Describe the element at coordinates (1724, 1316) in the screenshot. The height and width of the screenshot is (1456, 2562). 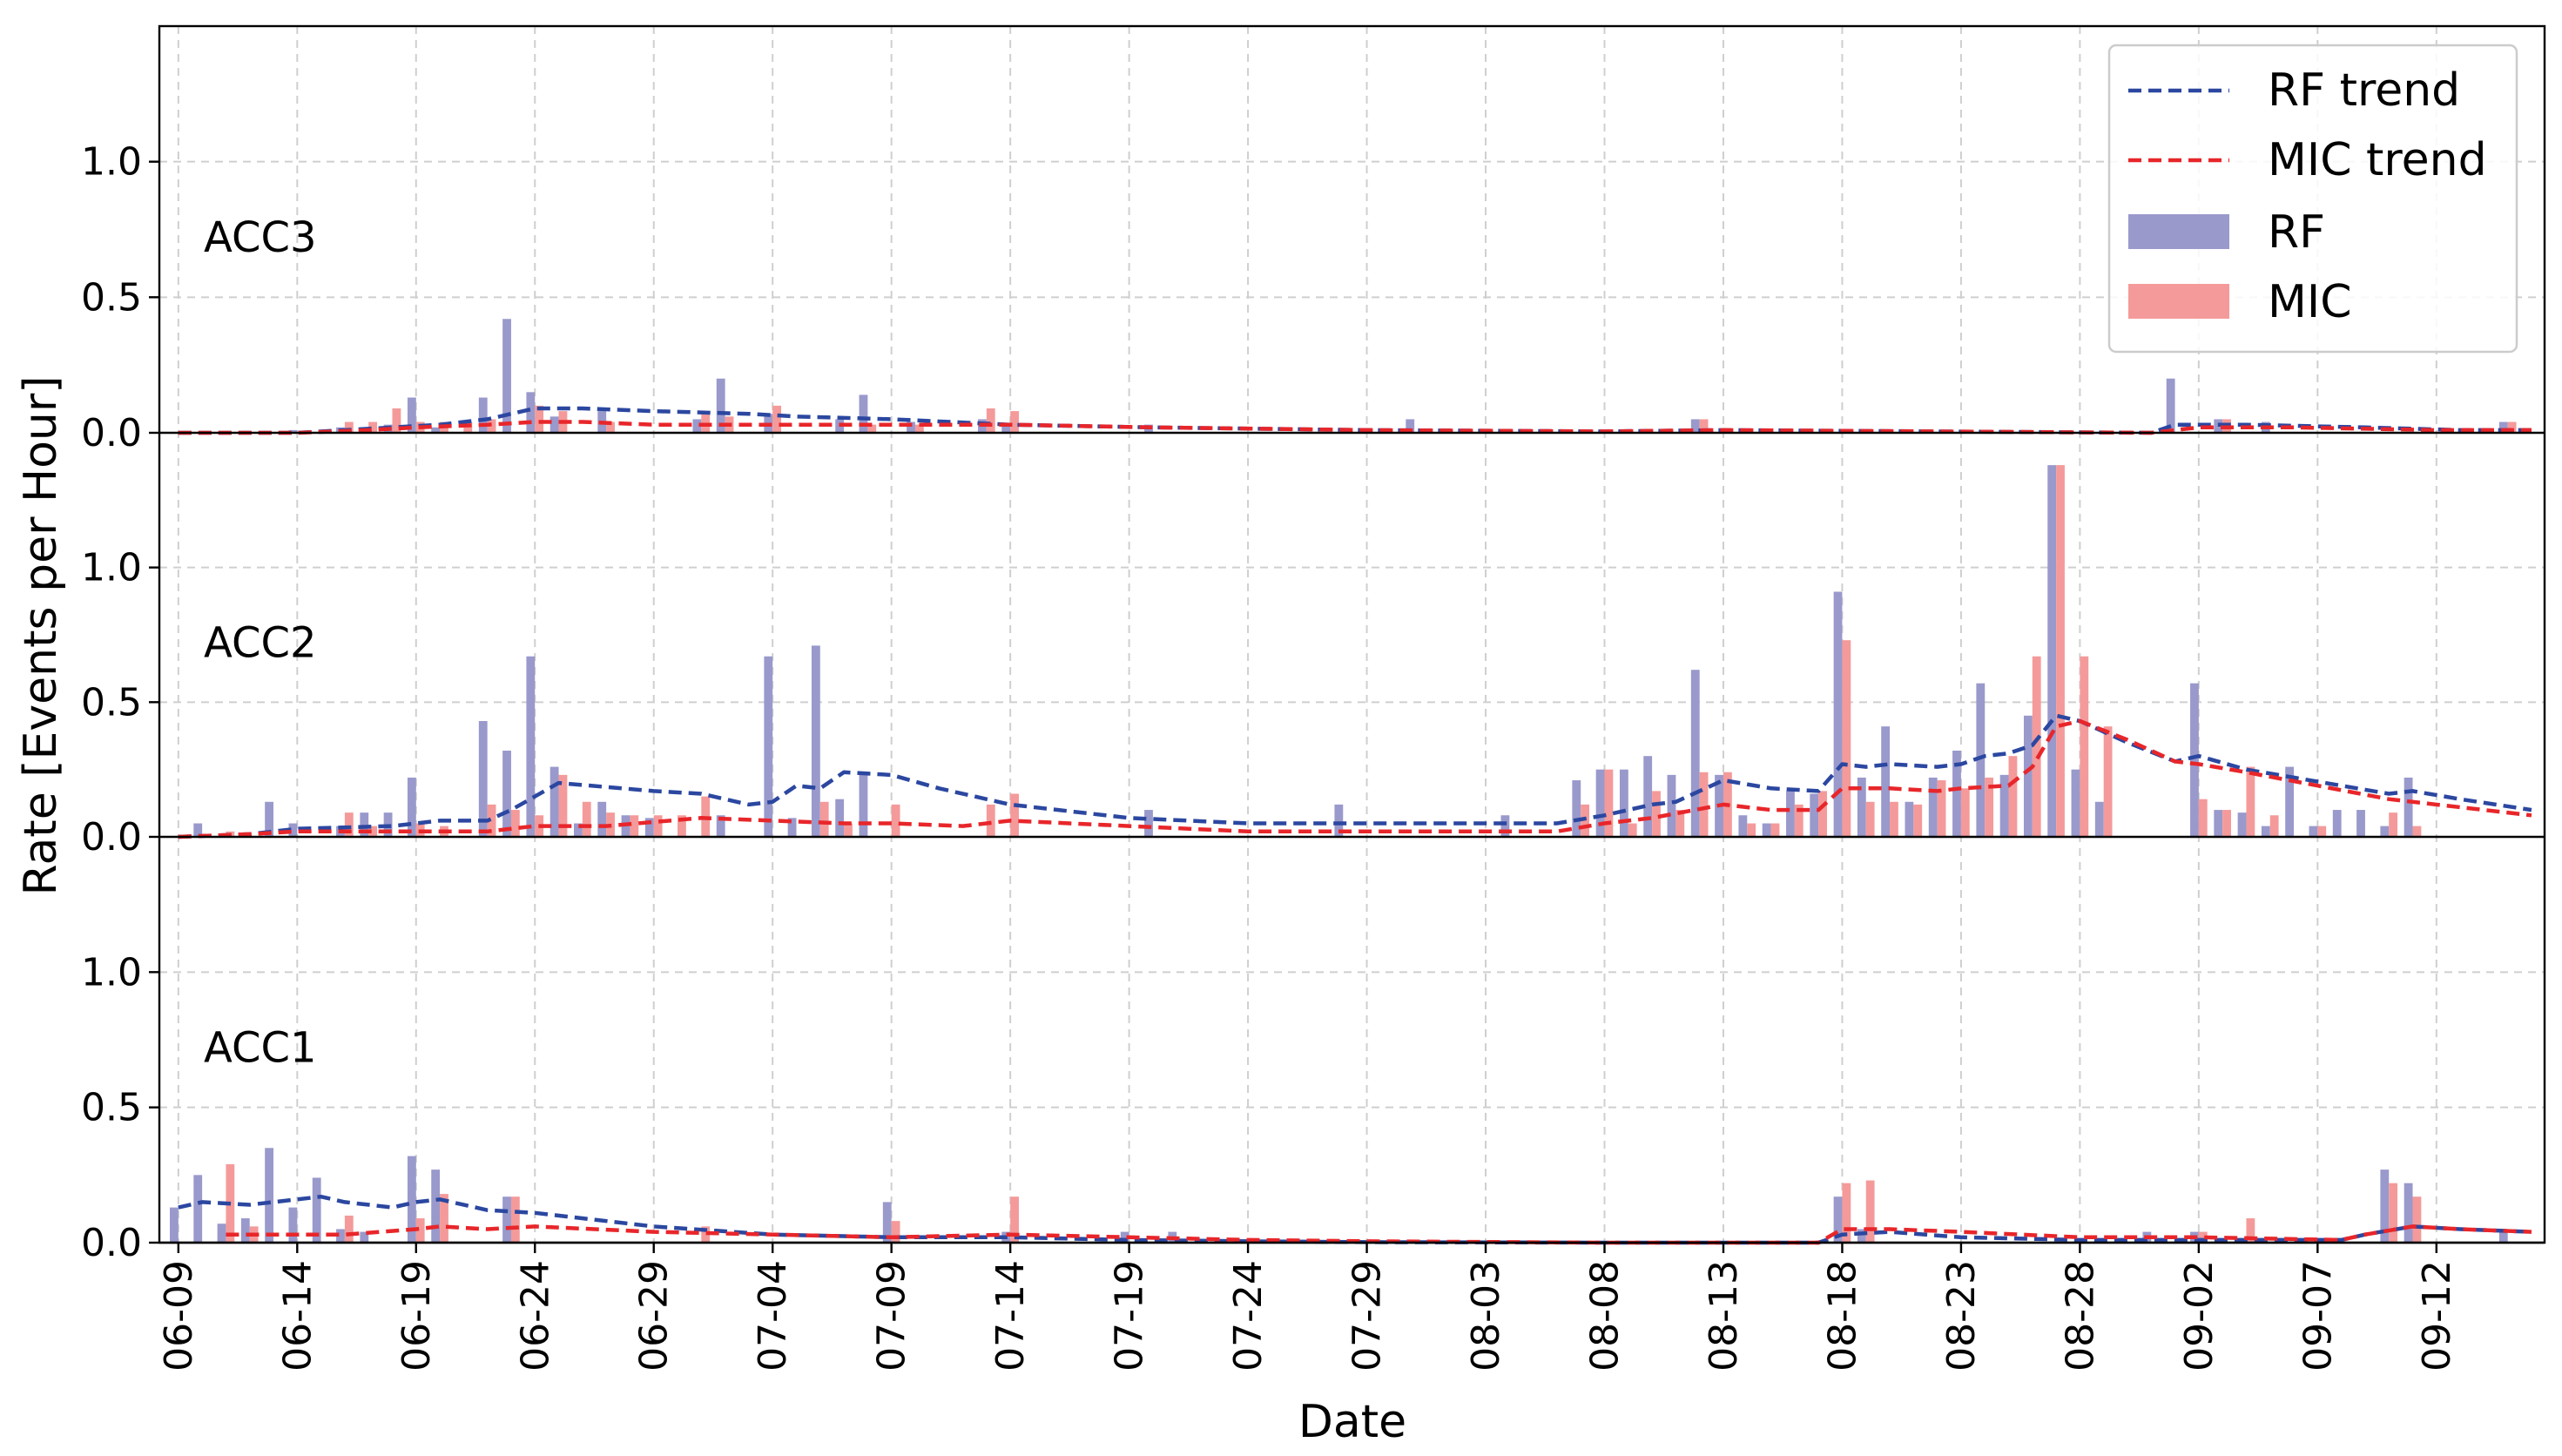
I see `x-tick-label: 08-13` at that location.